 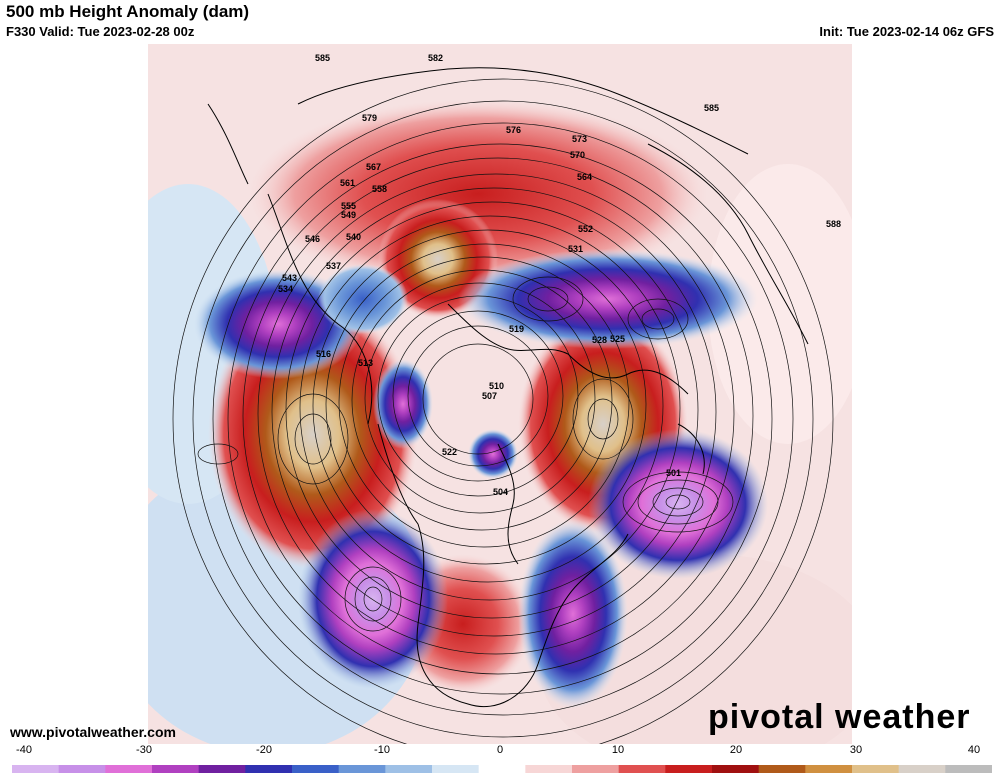 I want to click on contour-label: 543, so click(x=289, y=278).